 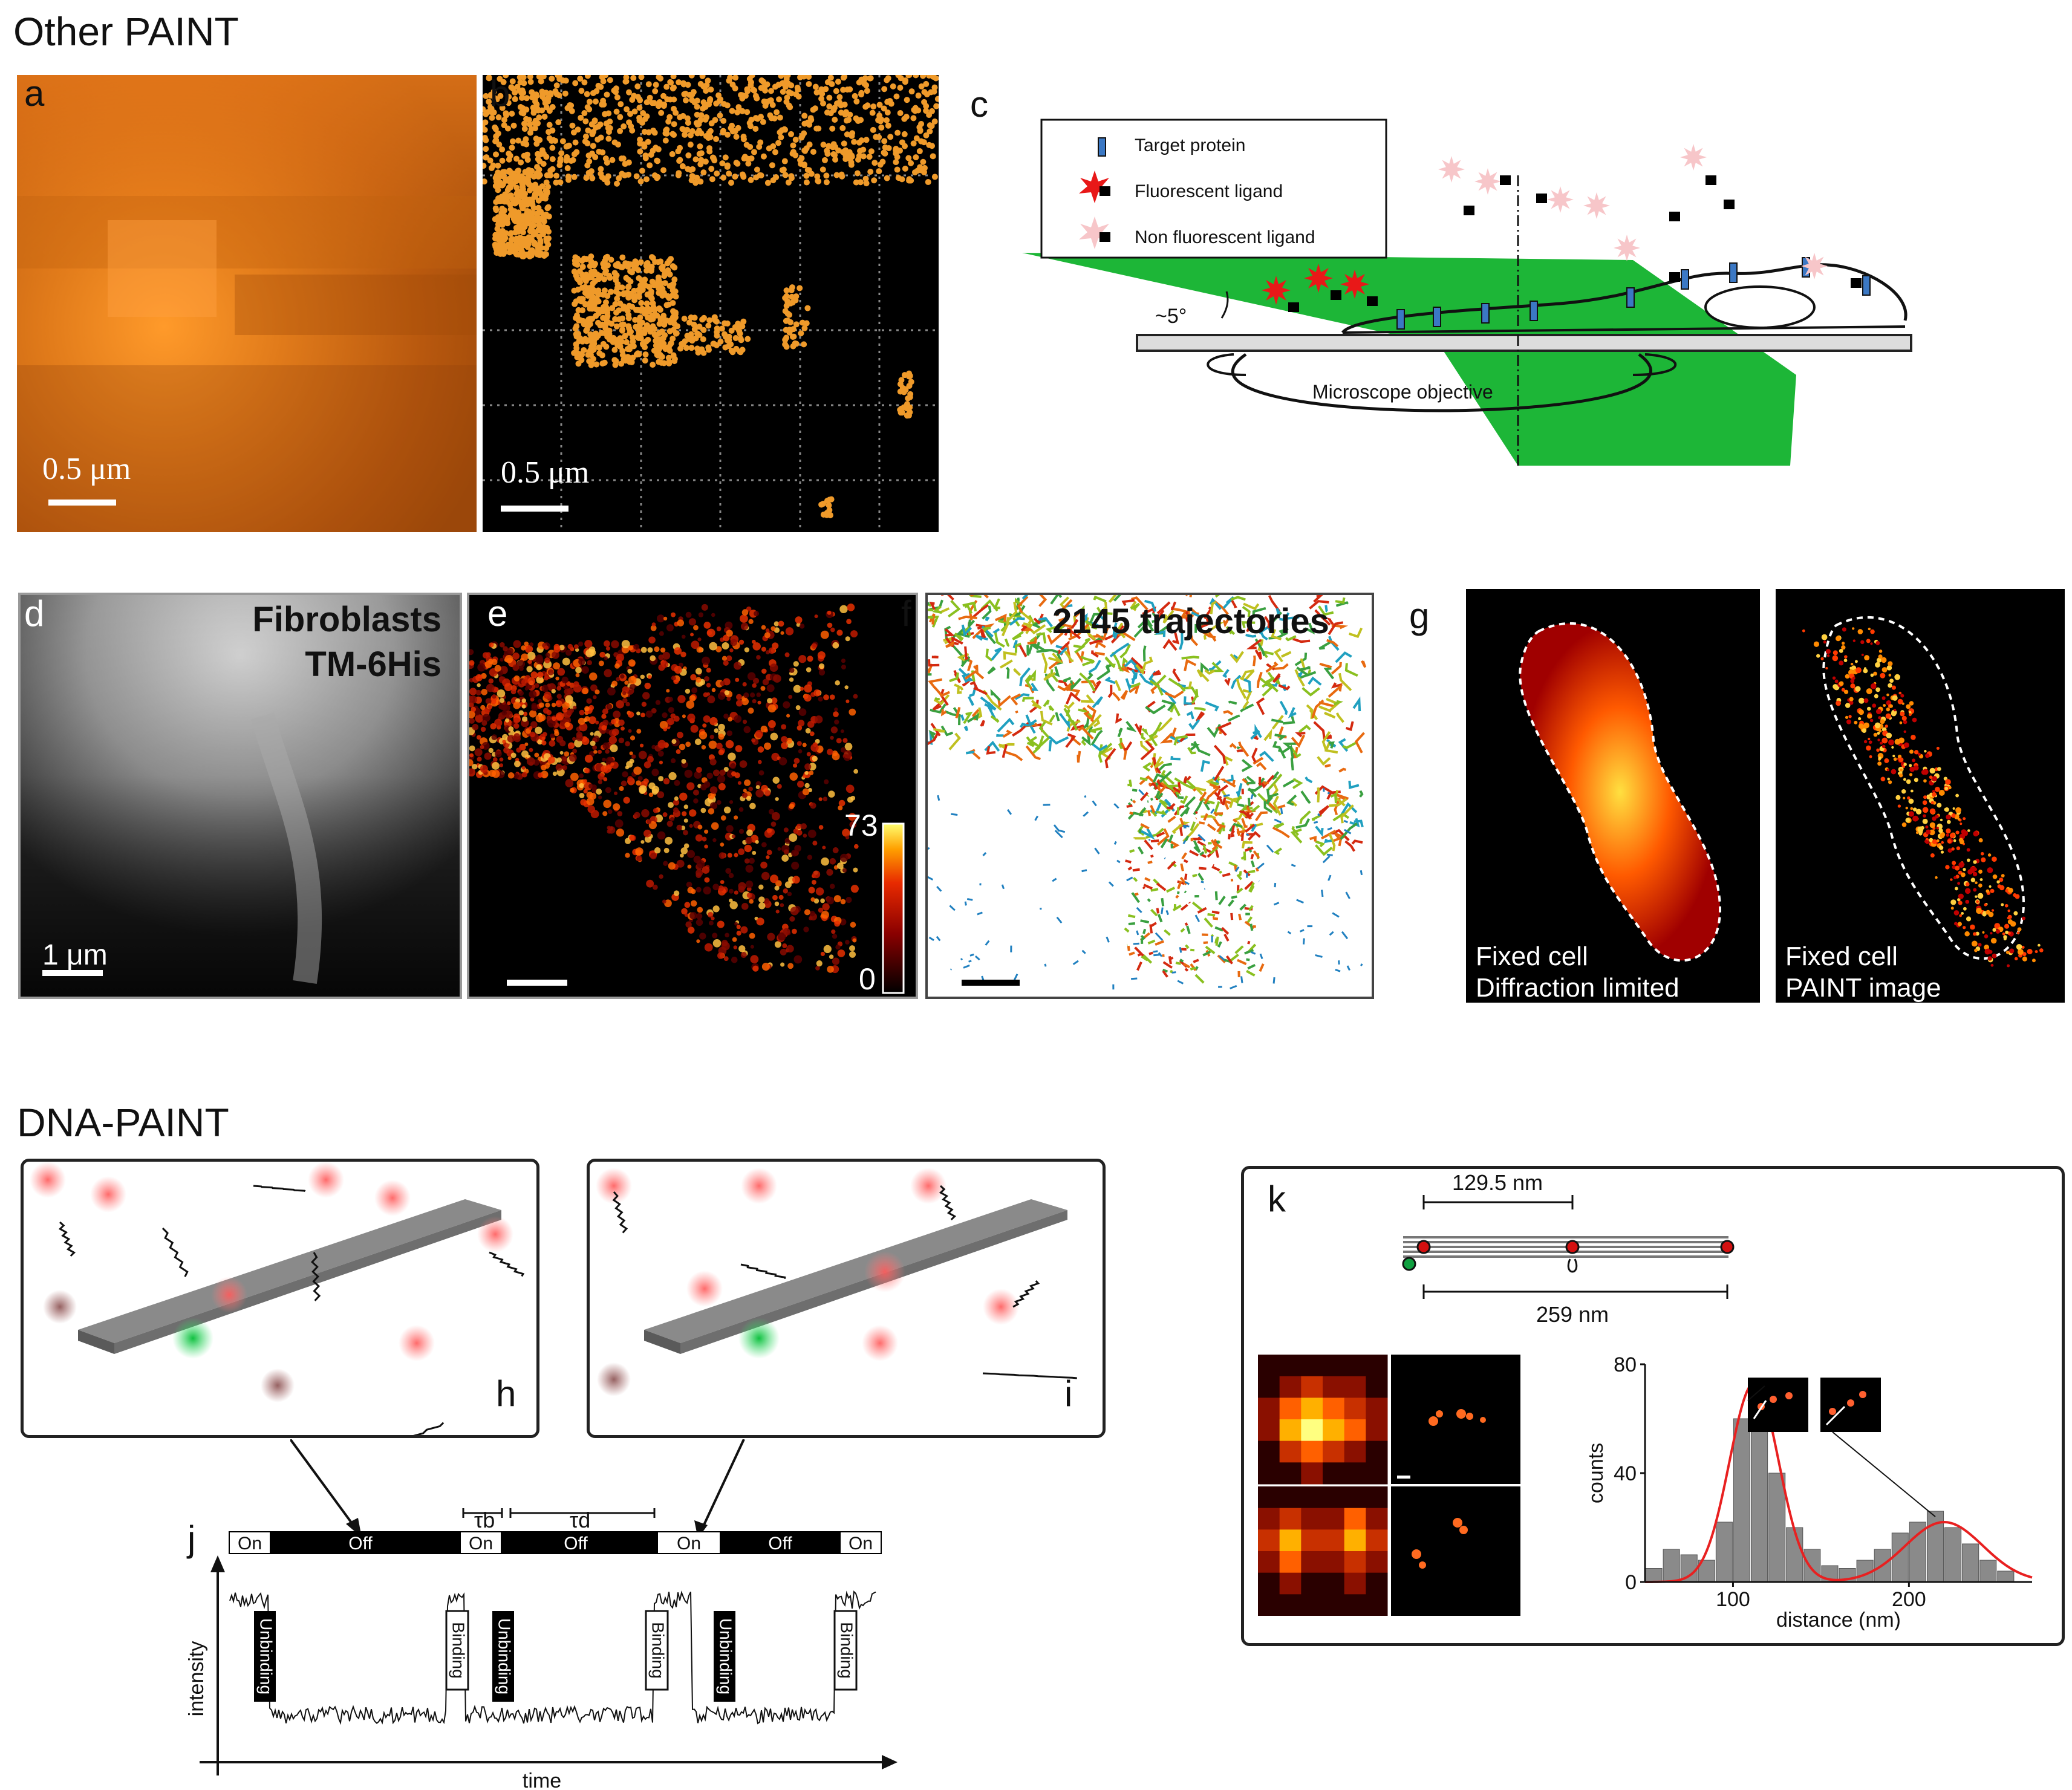 I want to click on panel-d-title-line2: TM-6His, so click(x=373, y=664).